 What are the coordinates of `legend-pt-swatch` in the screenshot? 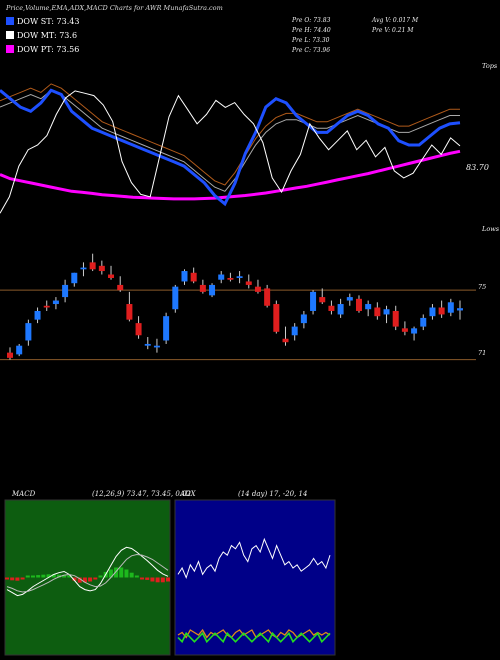 It's located at (10, 49).